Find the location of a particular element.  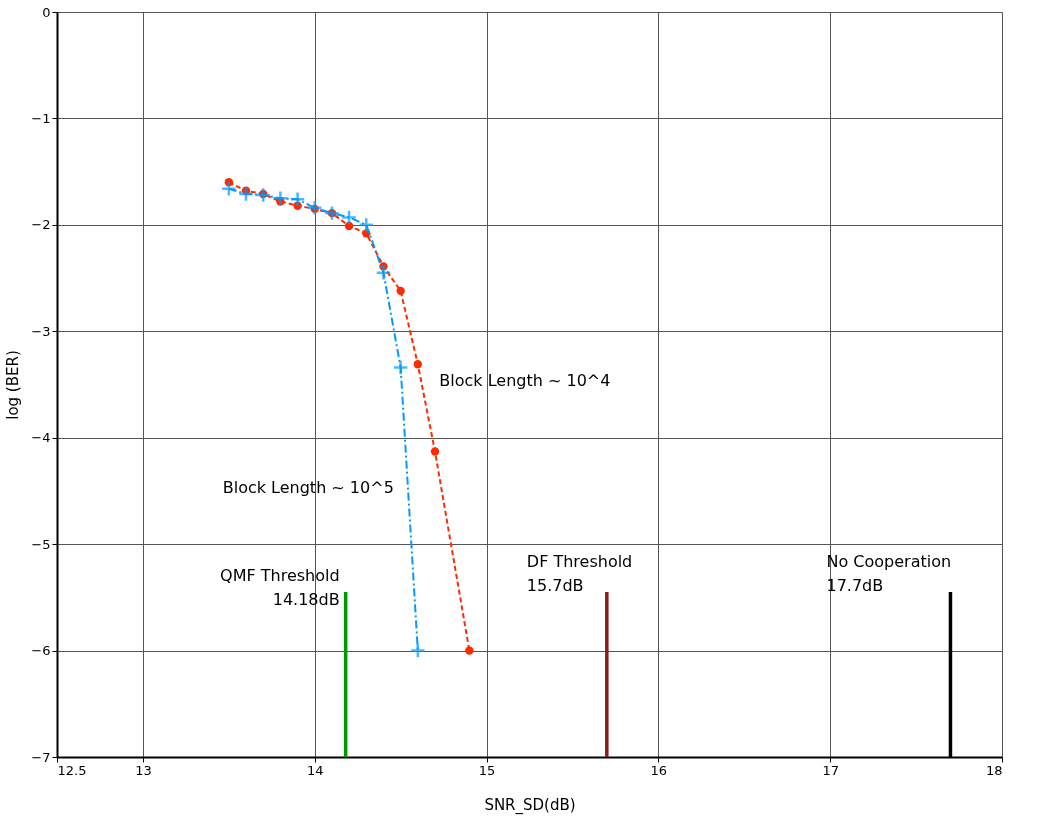

x-tick-label: 17 is located at coordinates (830, 770).